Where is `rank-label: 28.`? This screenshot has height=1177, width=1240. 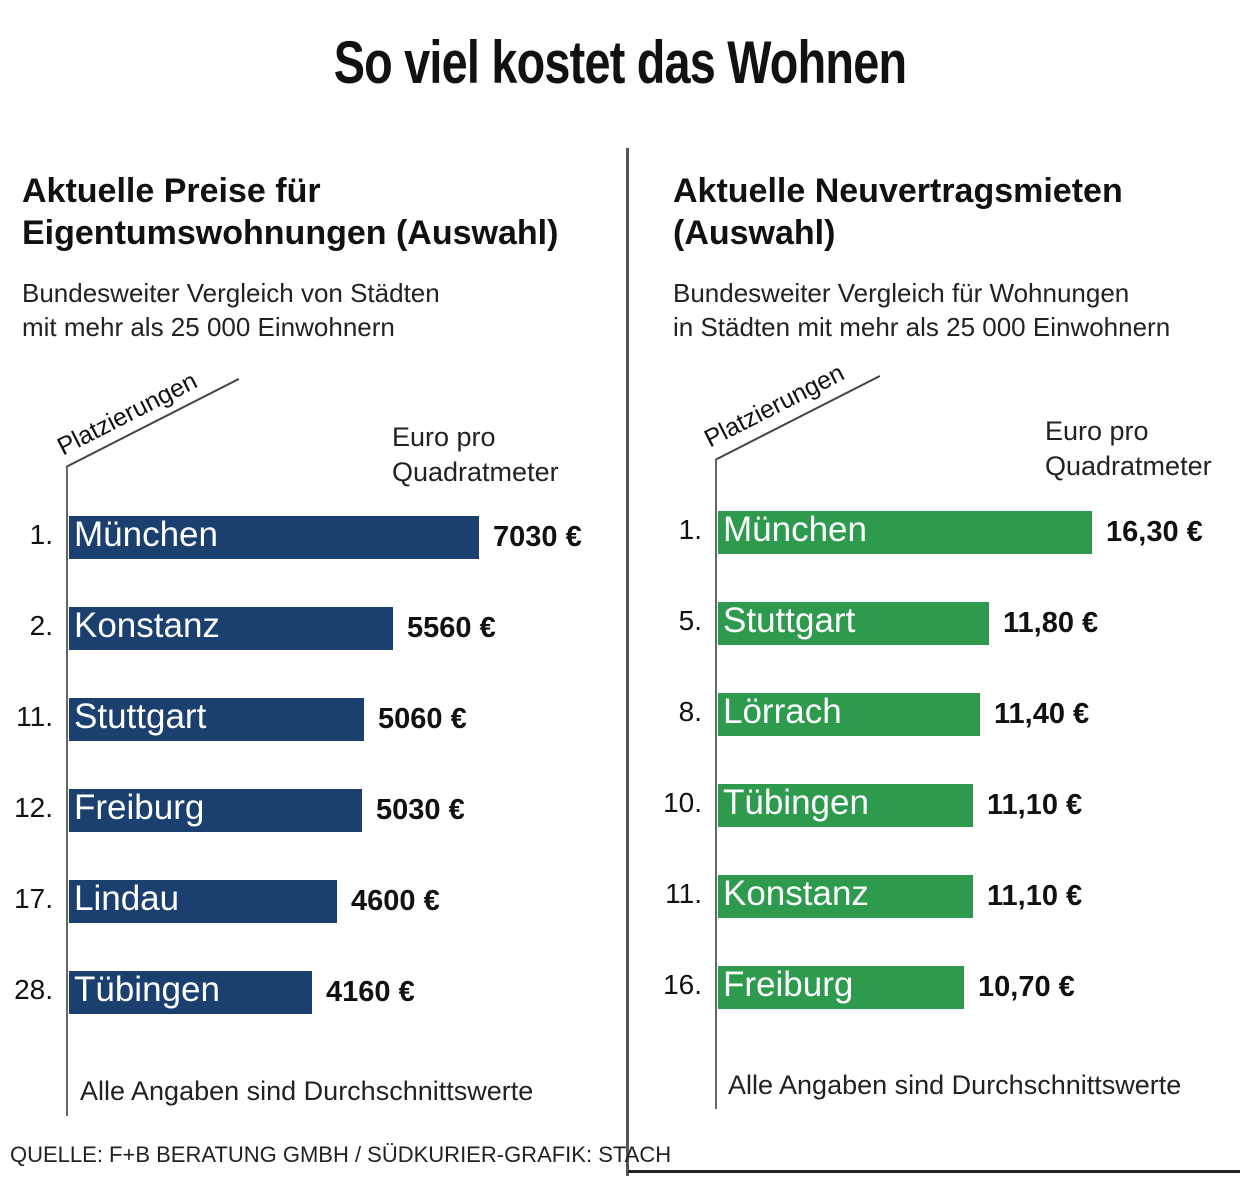
rank-label: 28. is located at coordinates (33, 989).